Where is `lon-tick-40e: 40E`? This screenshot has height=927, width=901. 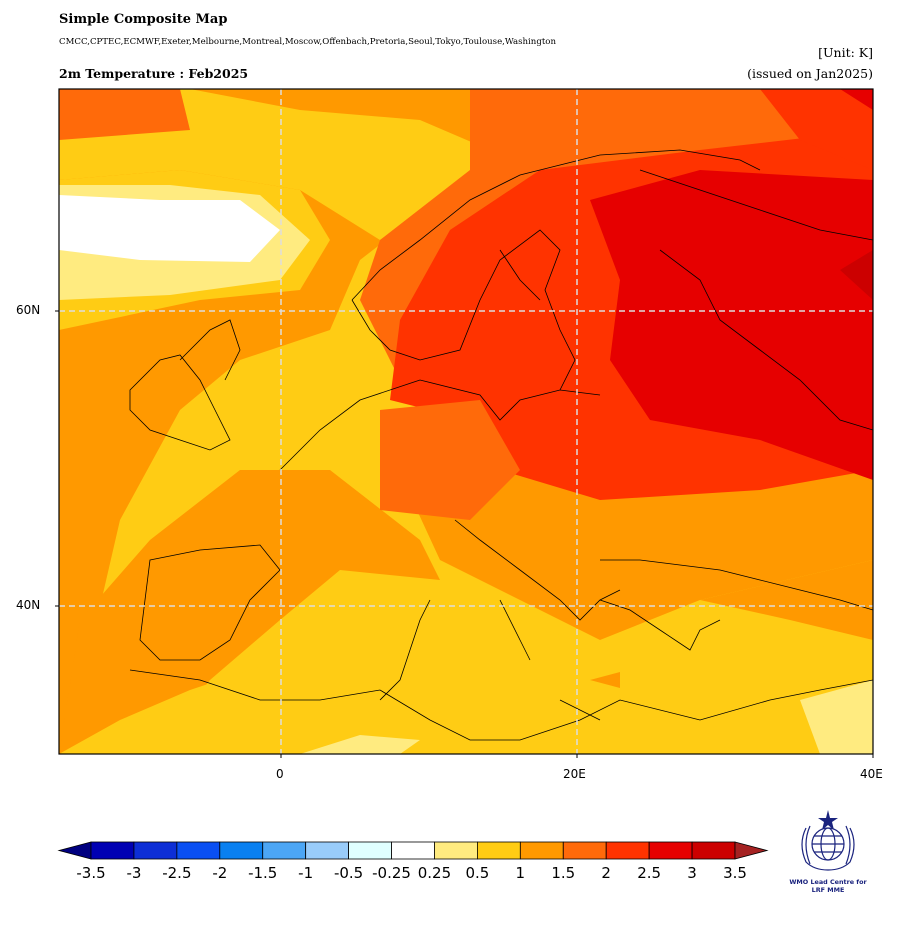 lon-tick-40e: 40E is located at coordinates (871, 774).